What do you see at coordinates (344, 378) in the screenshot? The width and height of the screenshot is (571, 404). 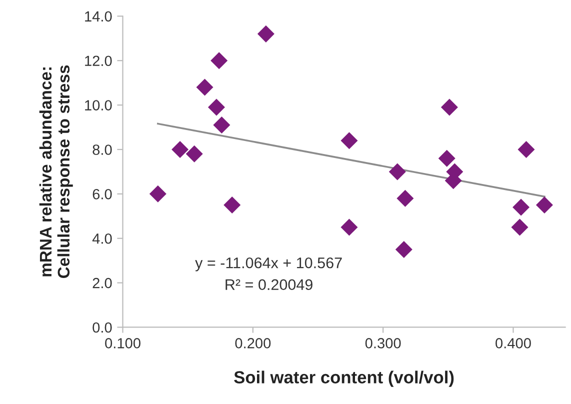 I see `x-axis-title: Soil water content (vol/vol)` at bounding box center [344, 378].